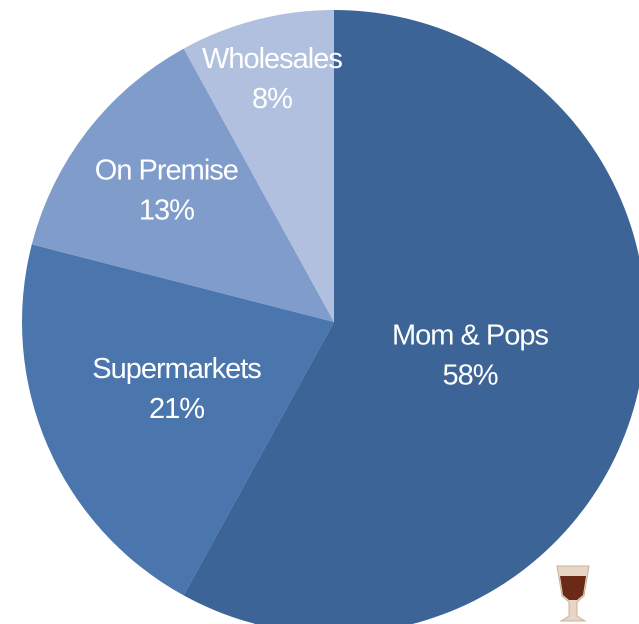 The image size is (639, 624). I want to click on drink, so click(573, 588).